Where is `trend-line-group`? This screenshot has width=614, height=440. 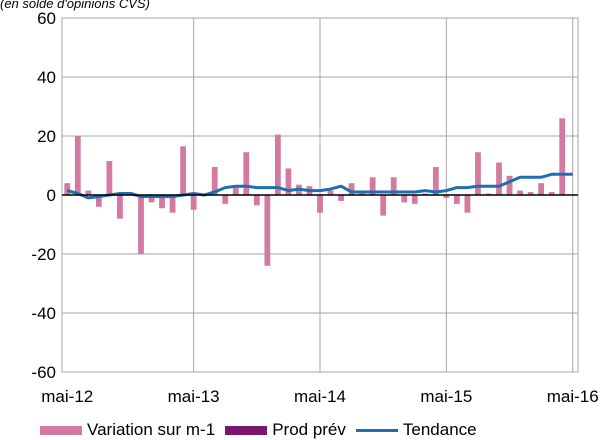 trend-line-group is located at coordinates (319, 186).